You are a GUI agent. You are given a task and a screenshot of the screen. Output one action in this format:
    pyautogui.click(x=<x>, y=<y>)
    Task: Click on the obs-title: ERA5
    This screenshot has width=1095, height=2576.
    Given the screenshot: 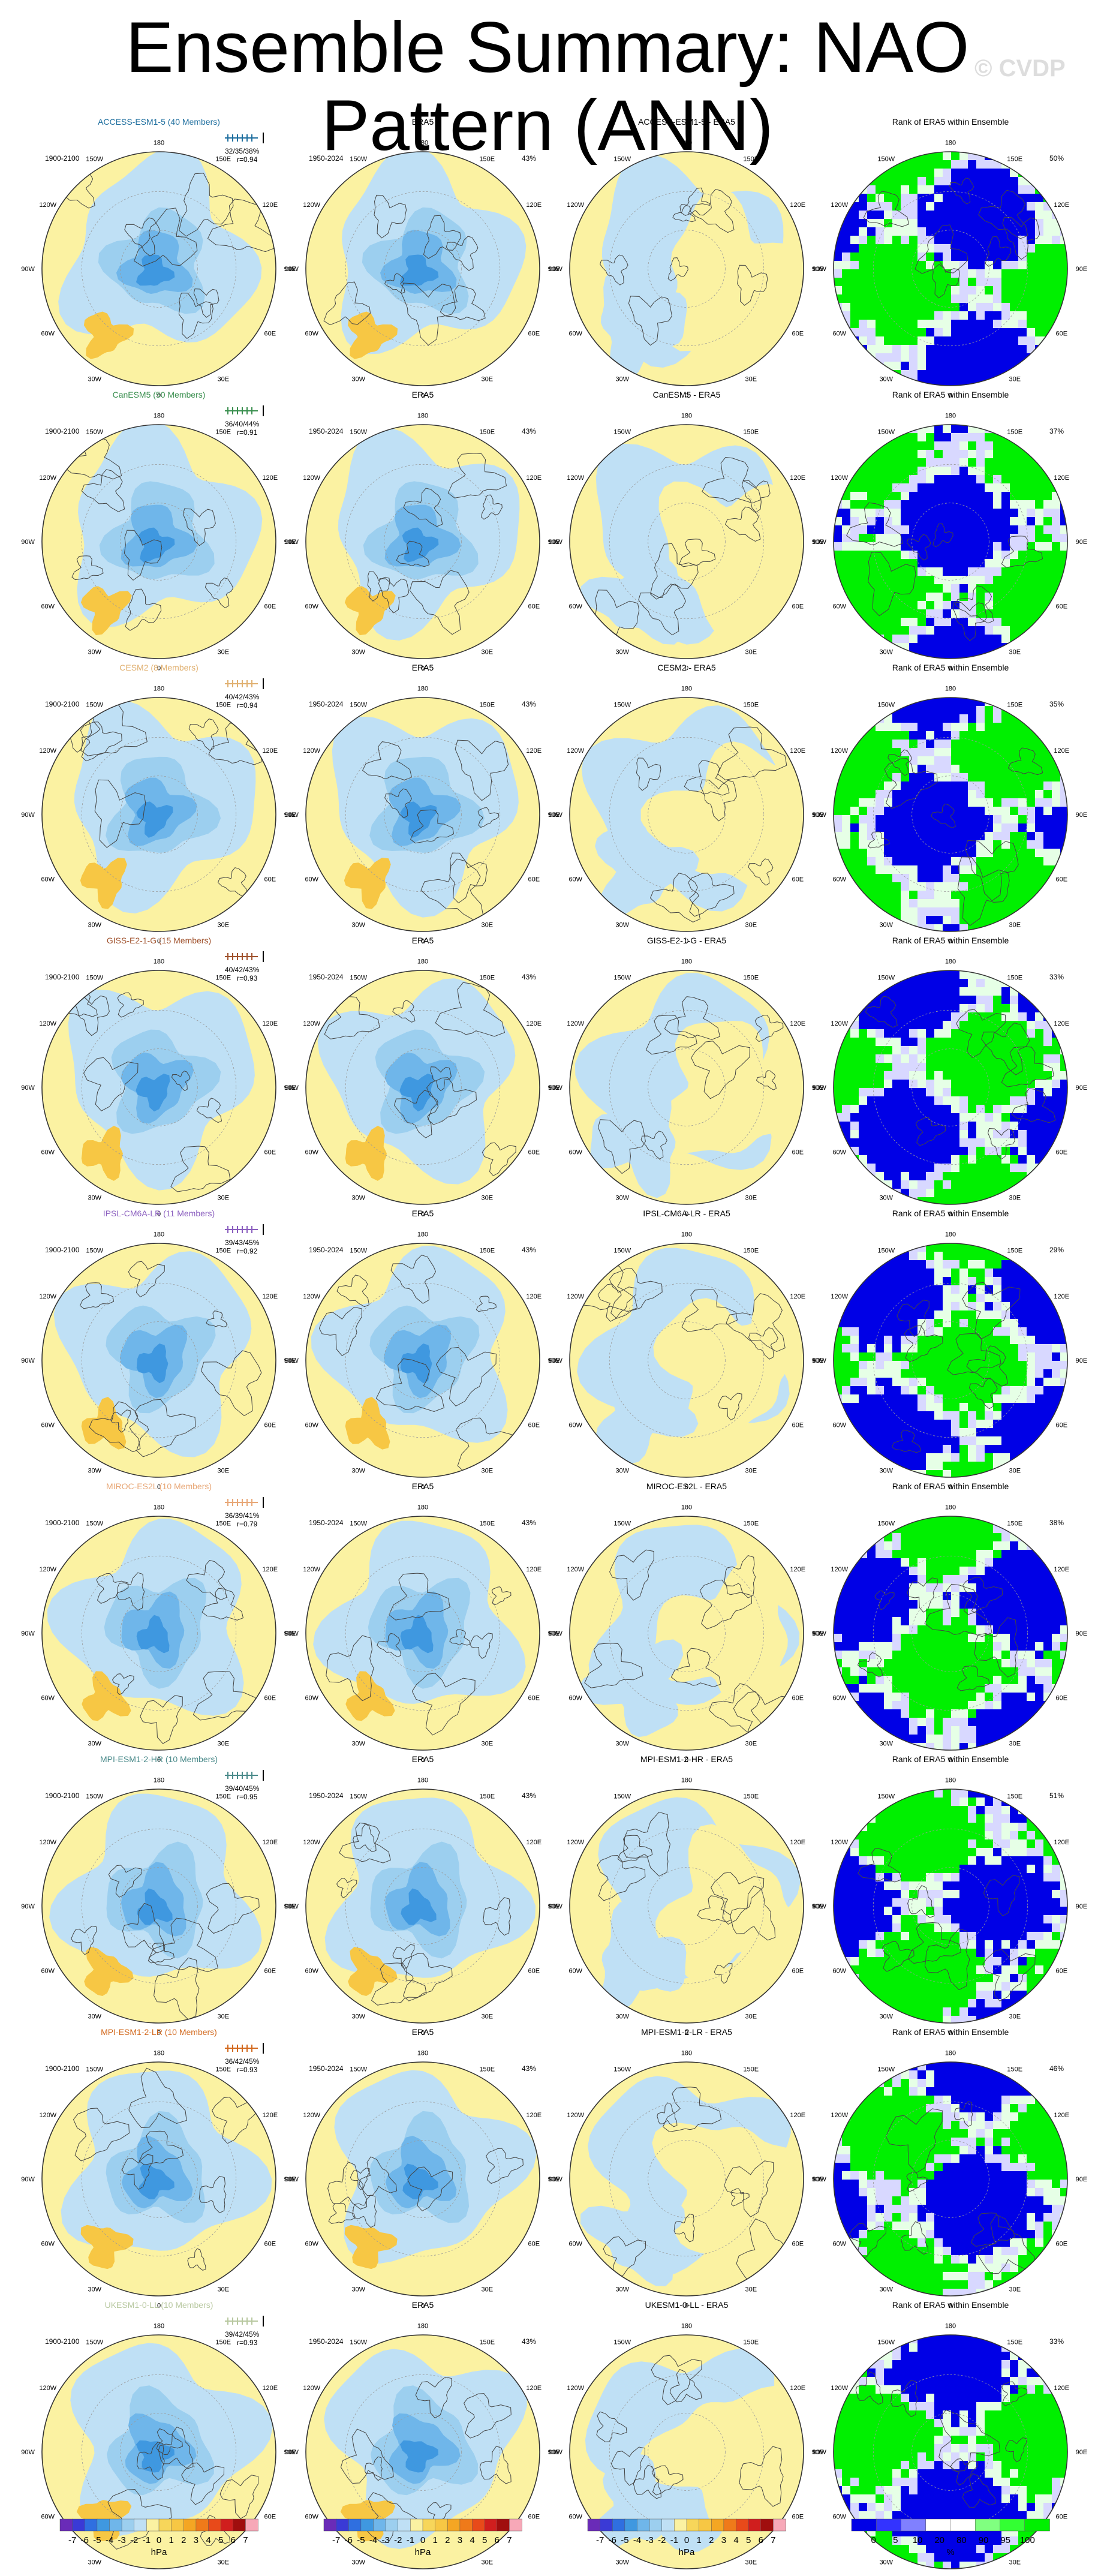 What is the action you would take?
    pyautogui.click(x=423, y=2305)
    